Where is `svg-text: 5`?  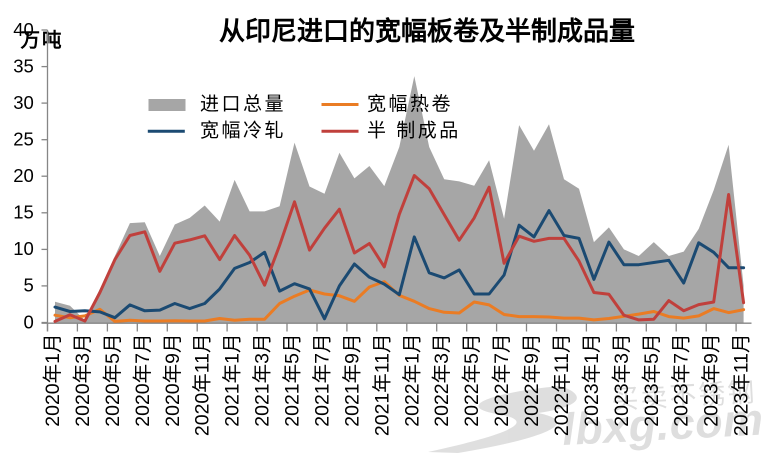
svg-text: 5 is located at coordinates (29, 285).